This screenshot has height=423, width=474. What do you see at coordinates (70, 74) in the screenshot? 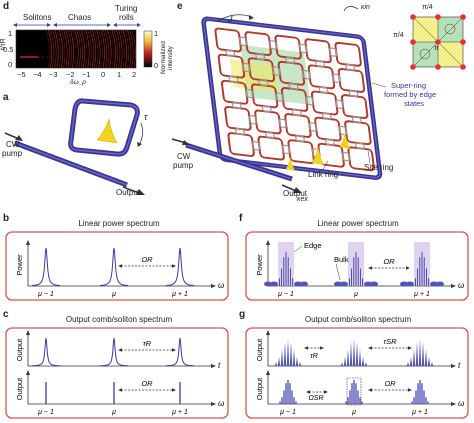
I see `heatmap-xtick-m2: −2` at bounding box center [70, 74].